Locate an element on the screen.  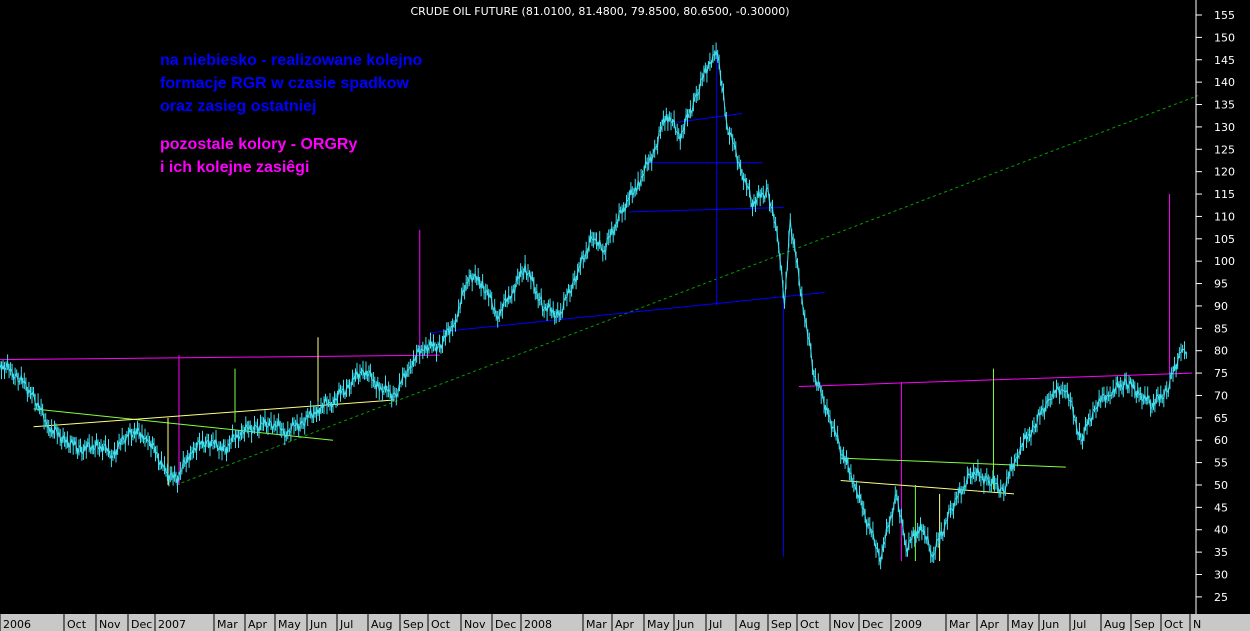
y-tick-label: 130 is located at coordinates (1224, 127).